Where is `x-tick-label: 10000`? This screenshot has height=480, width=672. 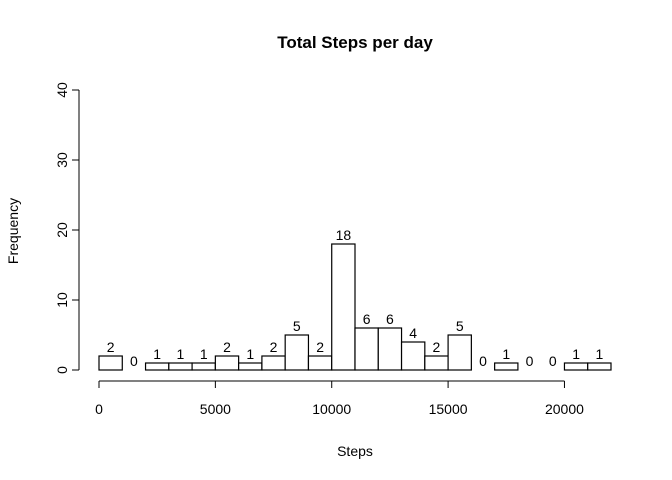
x-tick-label: 10000 is located at coordinates (331, 409).